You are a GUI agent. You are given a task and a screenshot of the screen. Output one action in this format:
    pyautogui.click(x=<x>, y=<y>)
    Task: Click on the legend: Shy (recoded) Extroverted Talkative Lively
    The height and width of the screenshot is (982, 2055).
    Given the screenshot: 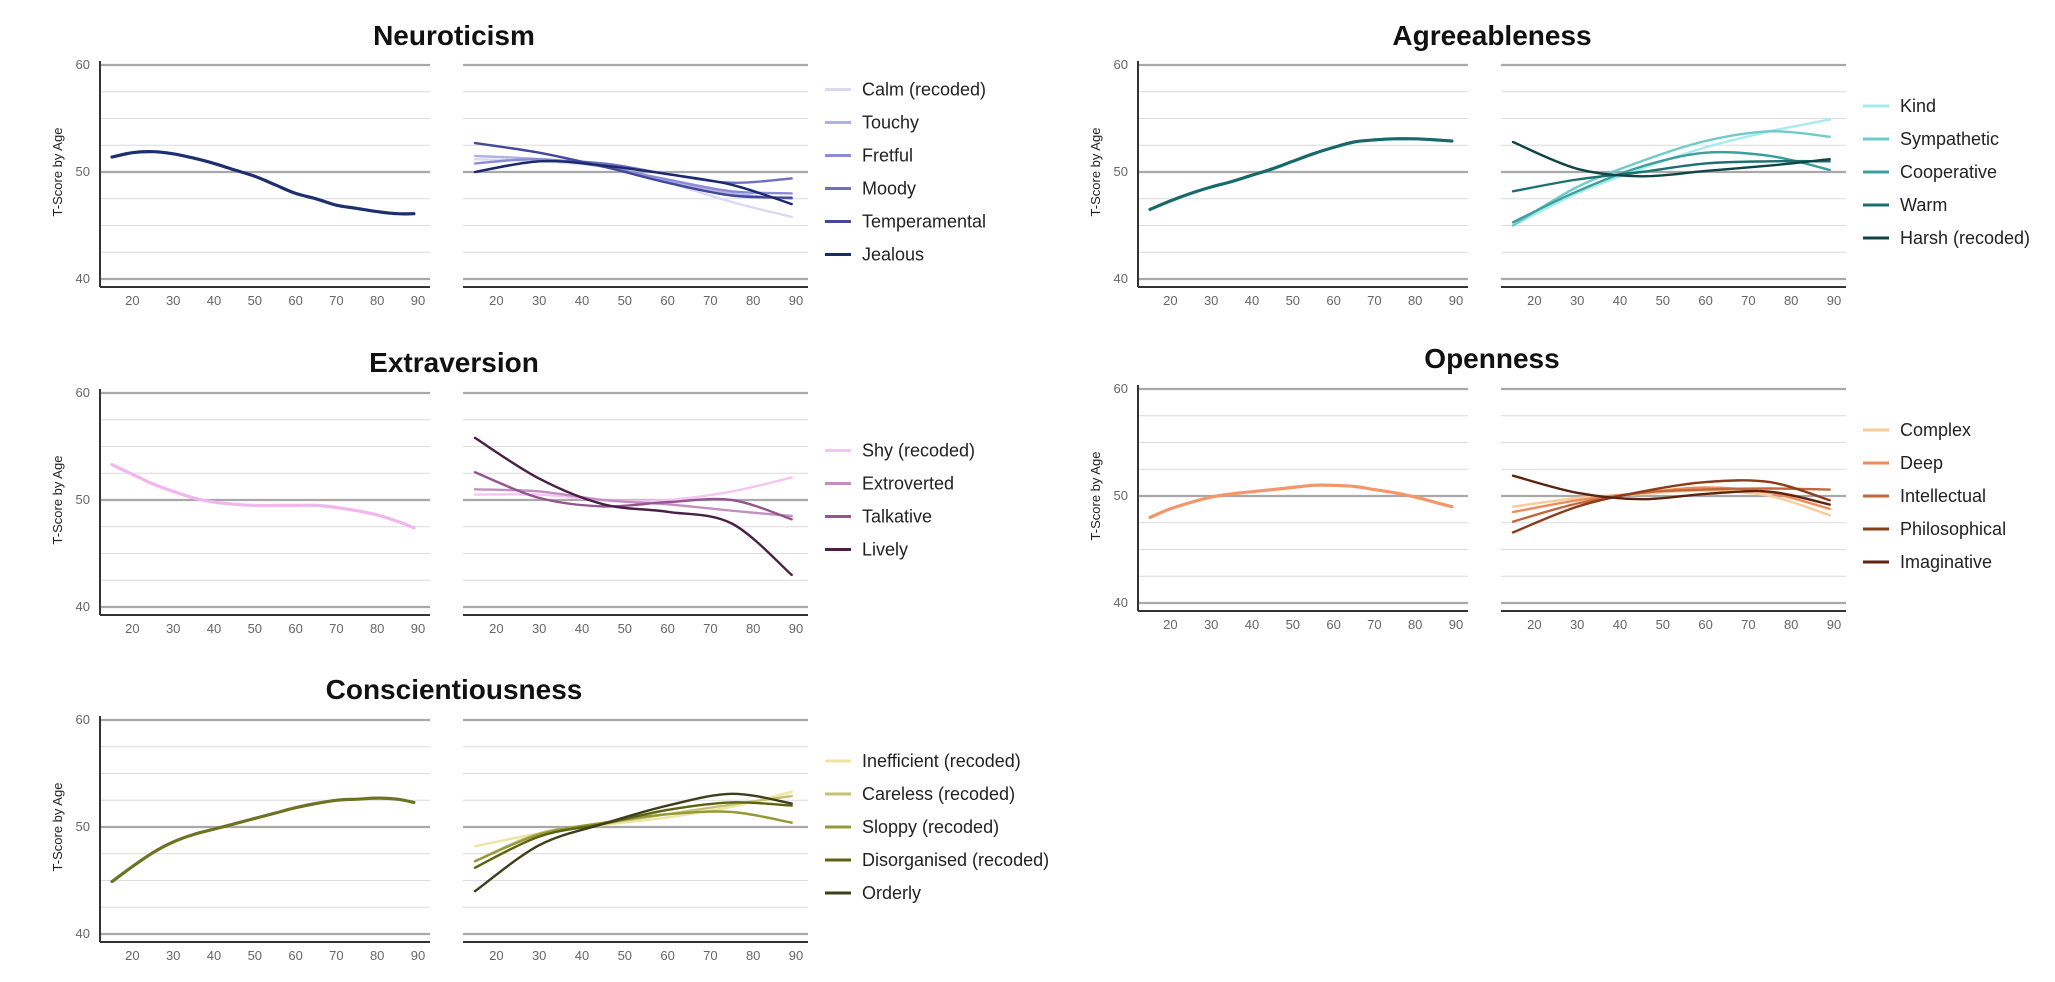 What is the action you would take?
    pyautogui.click(x=900, y=500)
    